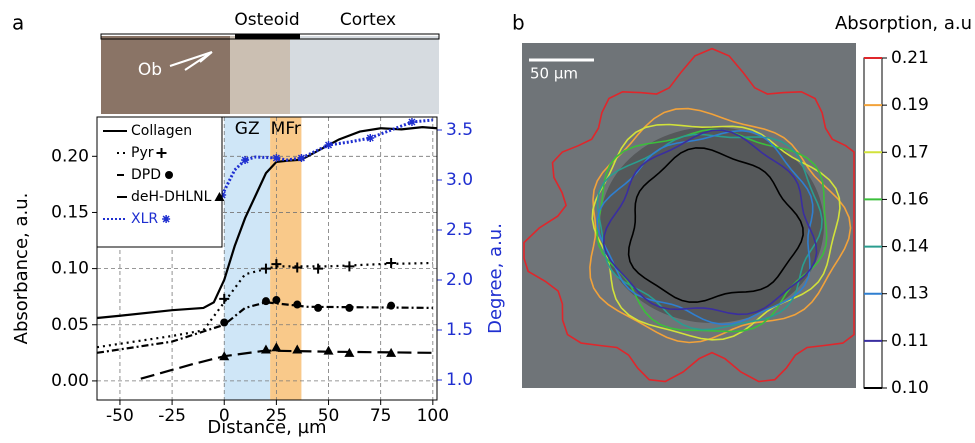 This screenshot has width=975, height=443. I want to click on colorbar-tick-label: 0.16, so click(910, 199).